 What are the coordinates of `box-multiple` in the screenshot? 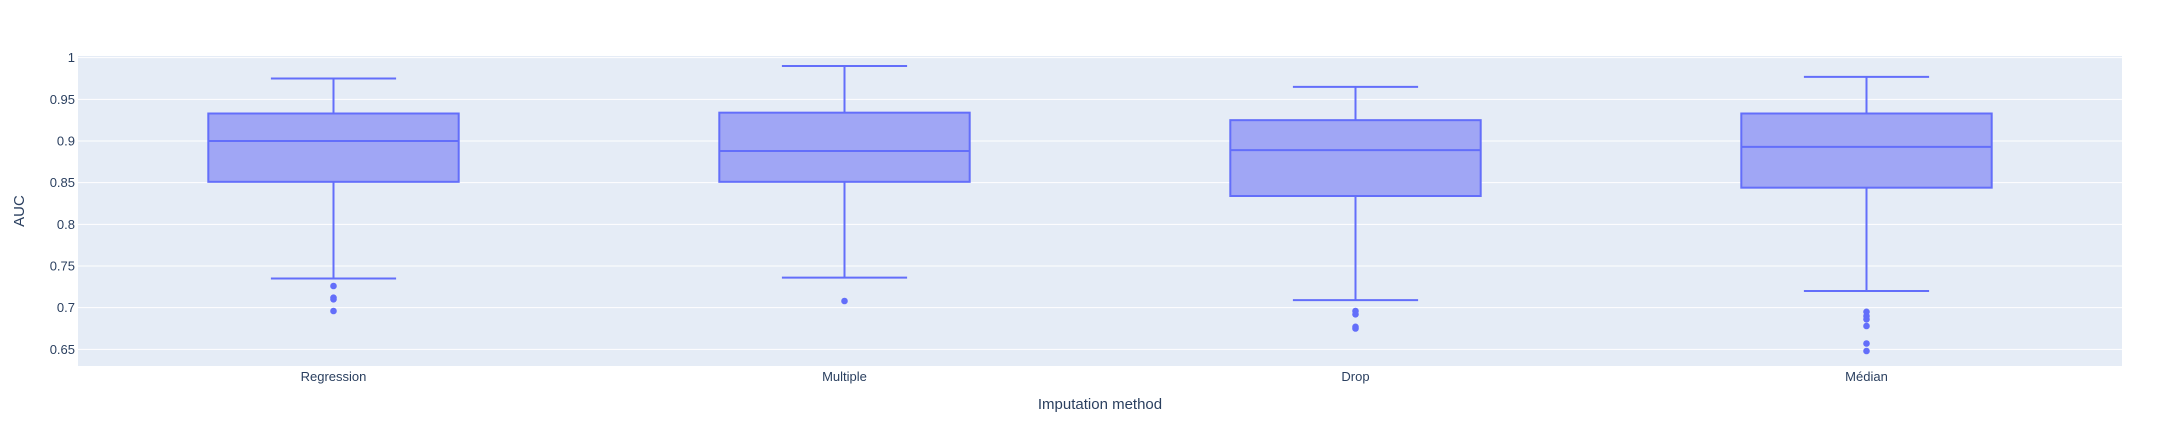 It's located at (844, 185).